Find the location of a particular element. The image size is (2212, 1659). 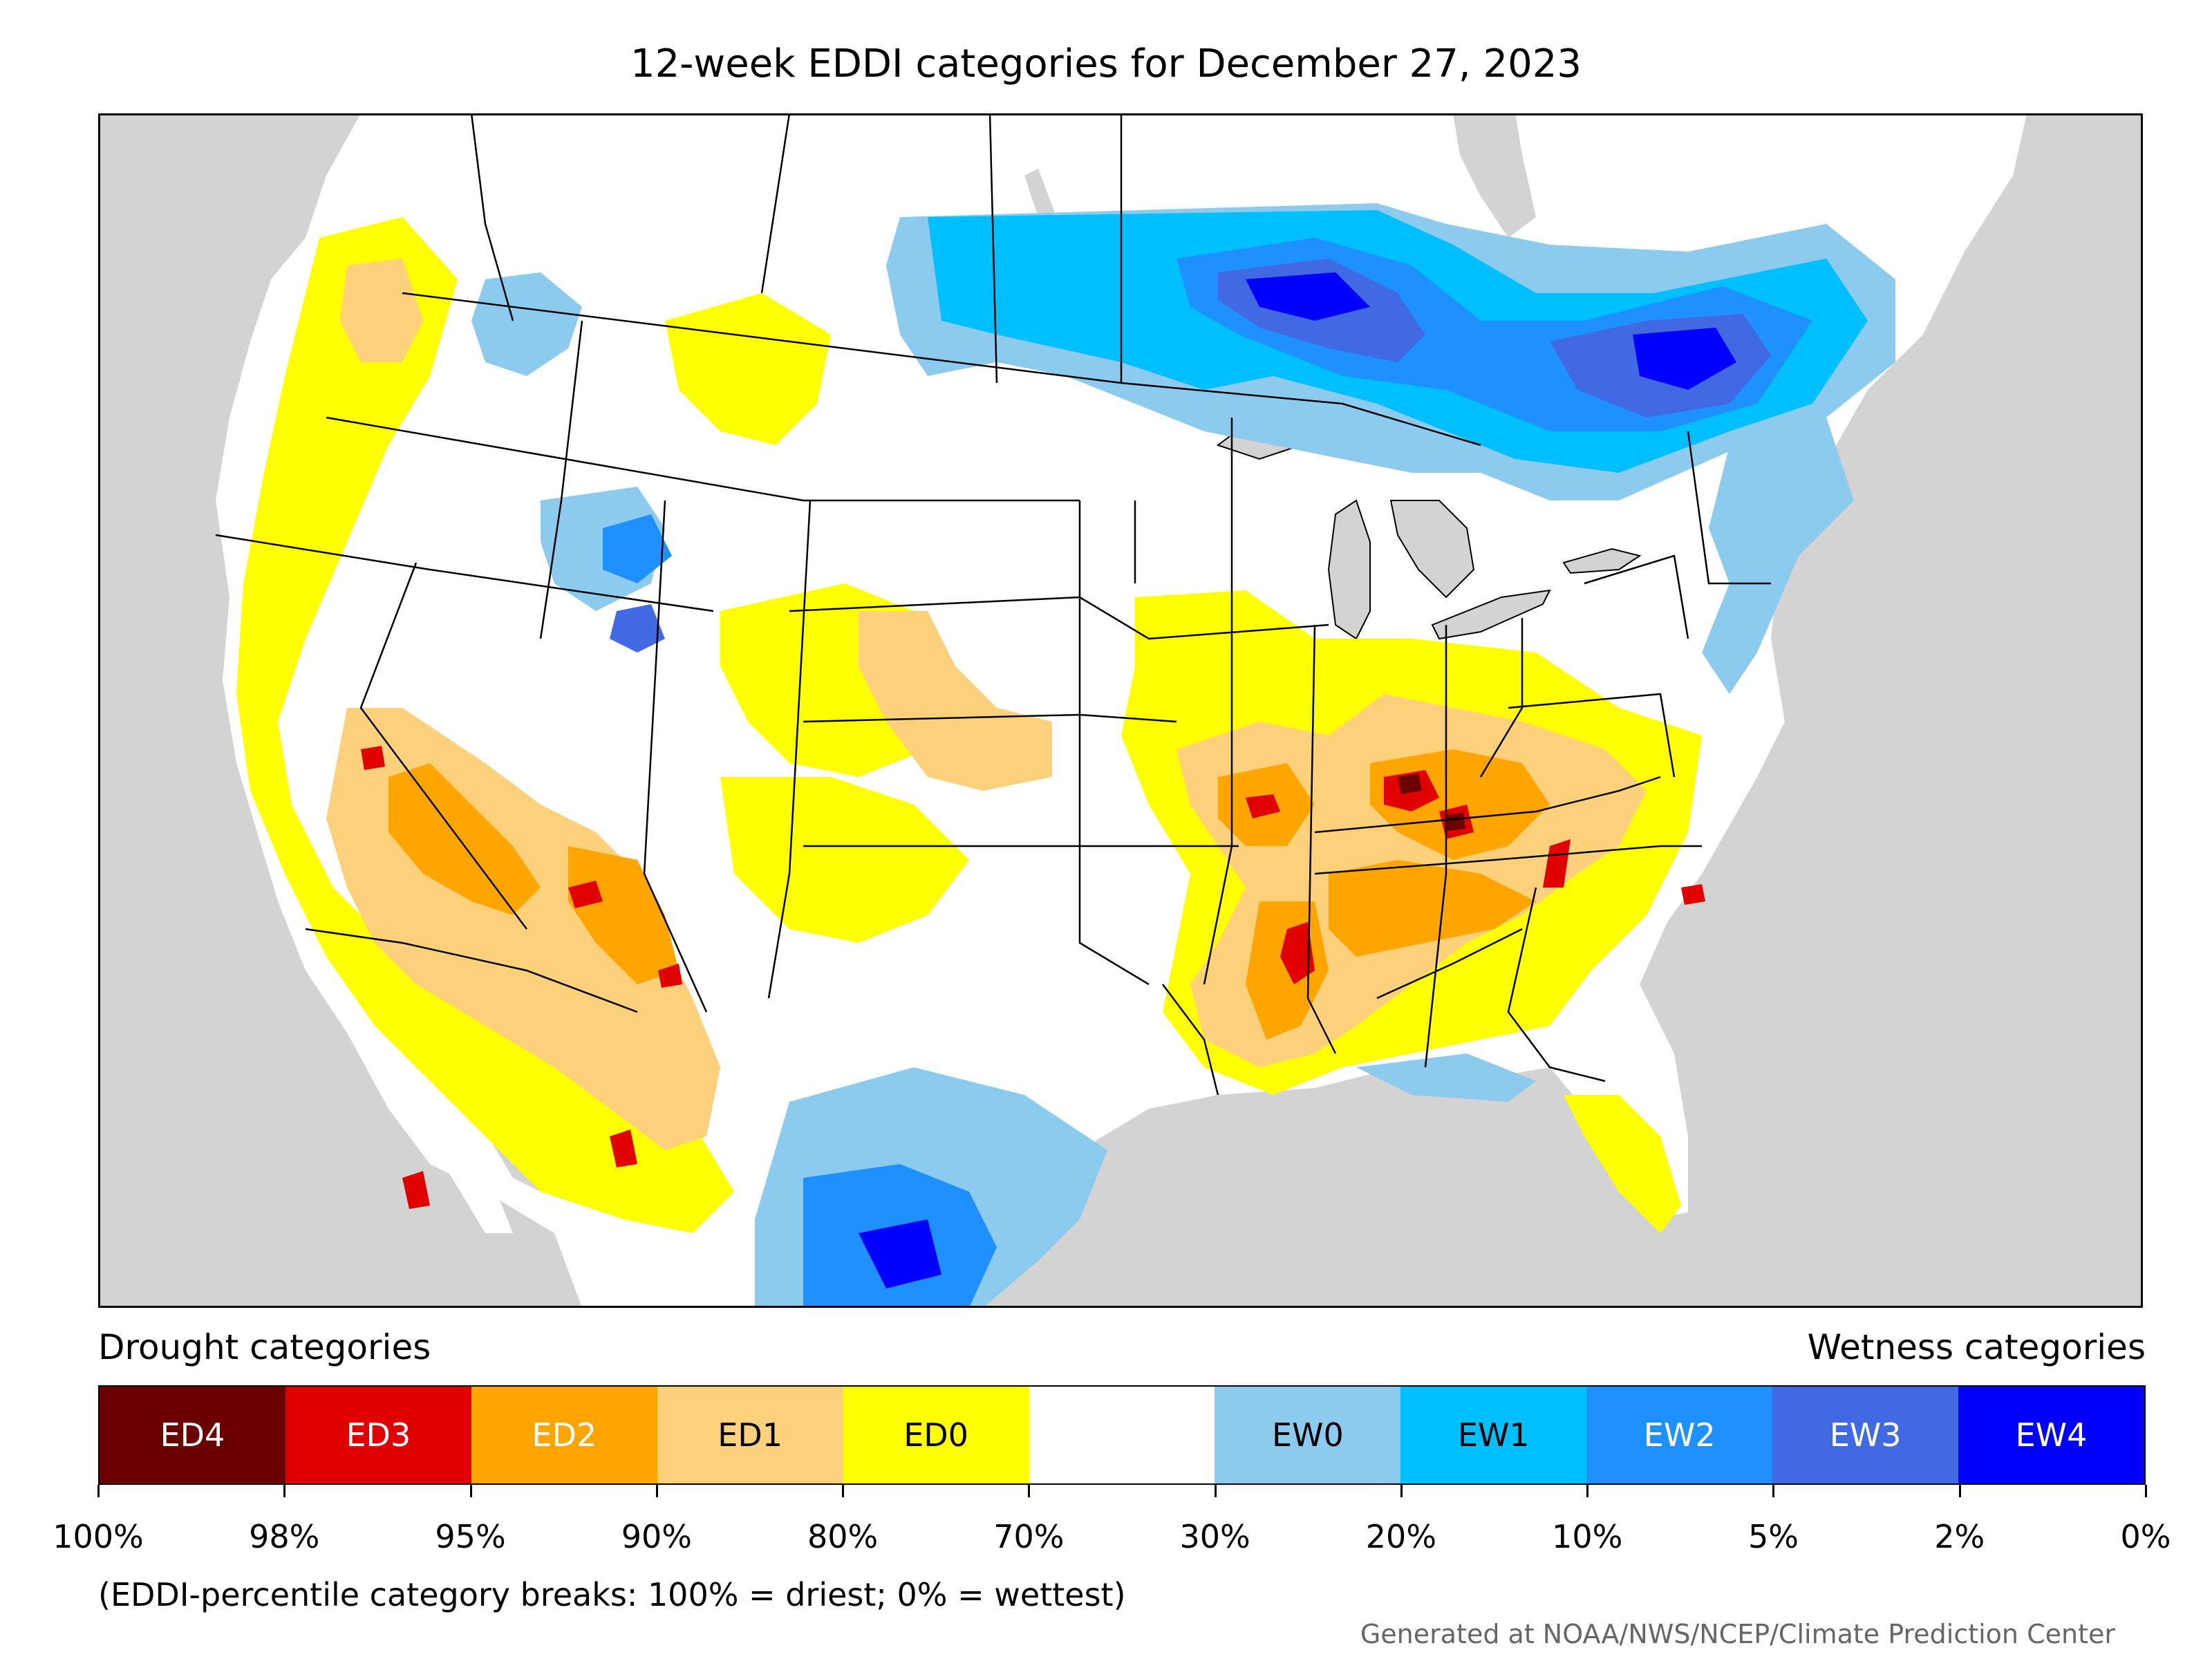

drought-ed1-central is located at coordinates (955, 701).